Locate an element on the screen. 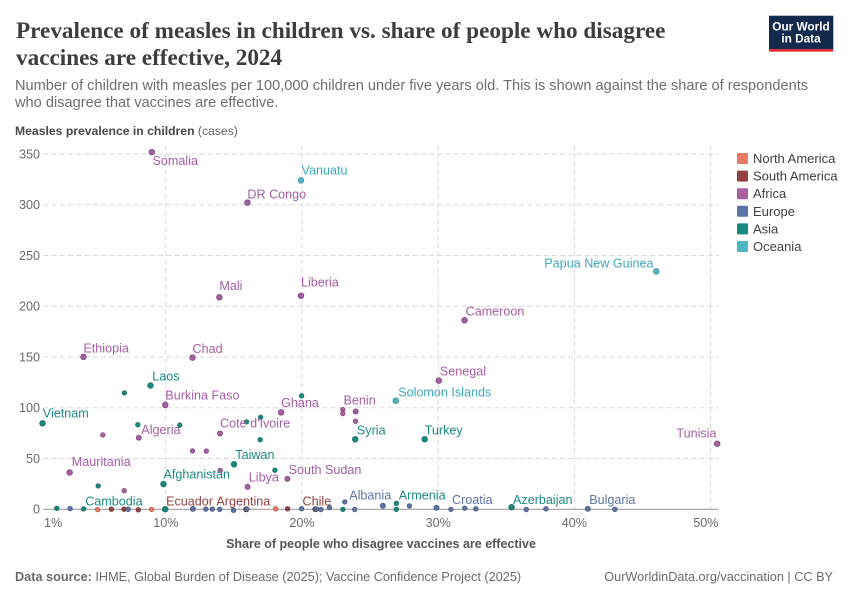 The height and width of the screenshot is (600, 850). svg-text: Taiwan is located at coordinates (254, 455).